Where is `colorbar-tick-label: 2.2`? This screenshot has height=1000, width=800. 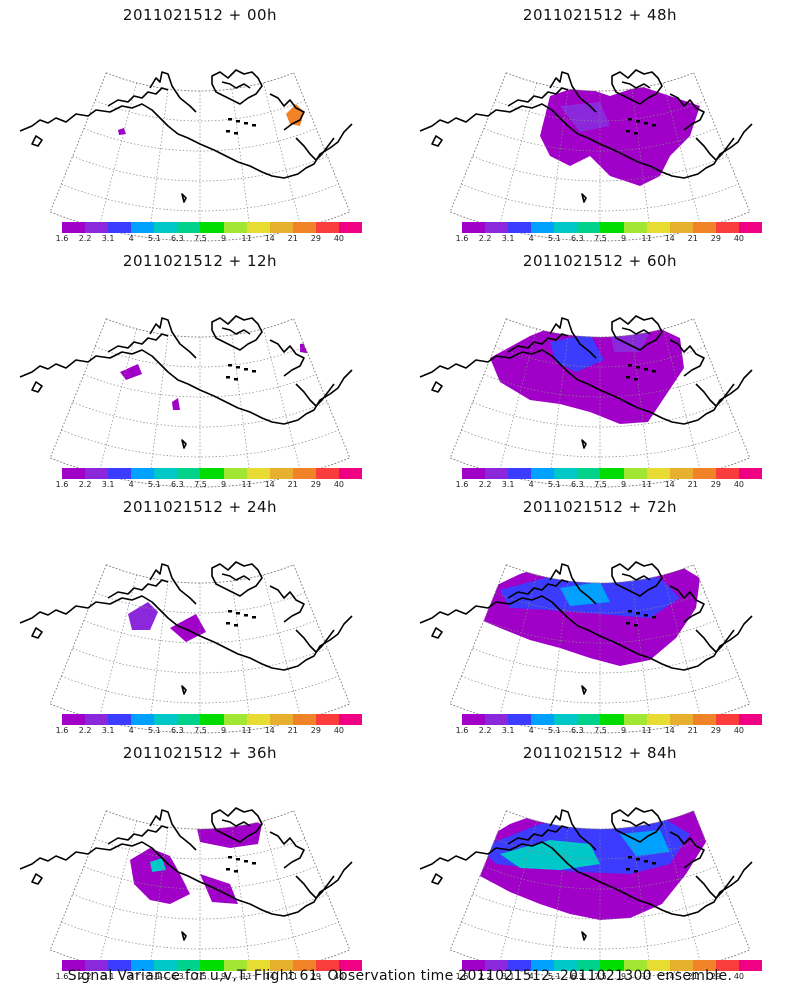
colorbar-tick-label: 2.2 is located at coordinates (485, 730).